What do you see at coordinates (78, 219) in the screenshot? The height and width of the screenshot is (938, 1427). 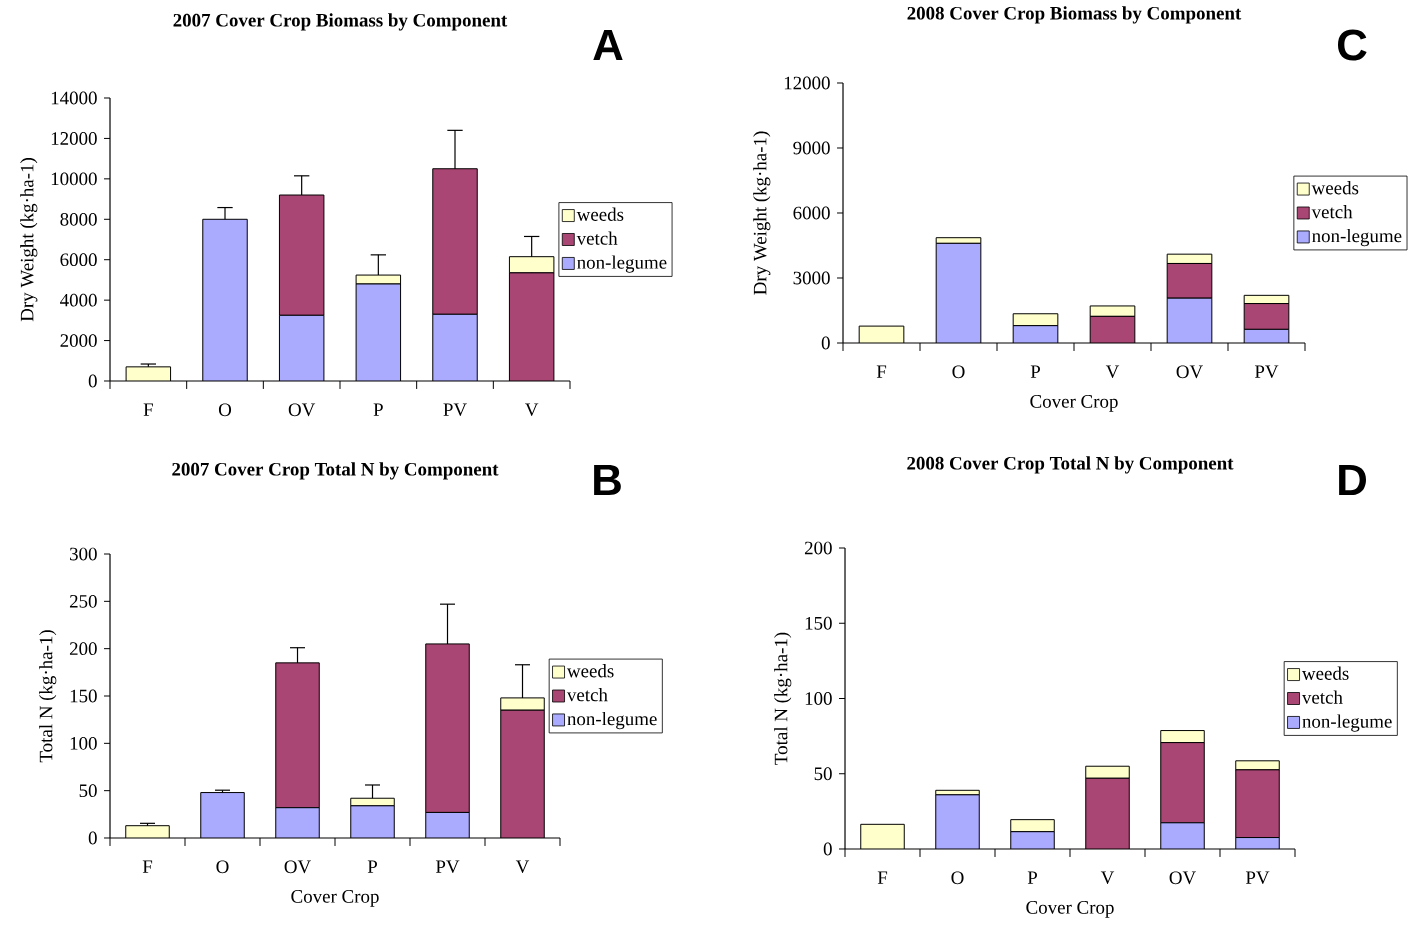 I see `y-tick-label: 8000` at bounding box center [78, 219].